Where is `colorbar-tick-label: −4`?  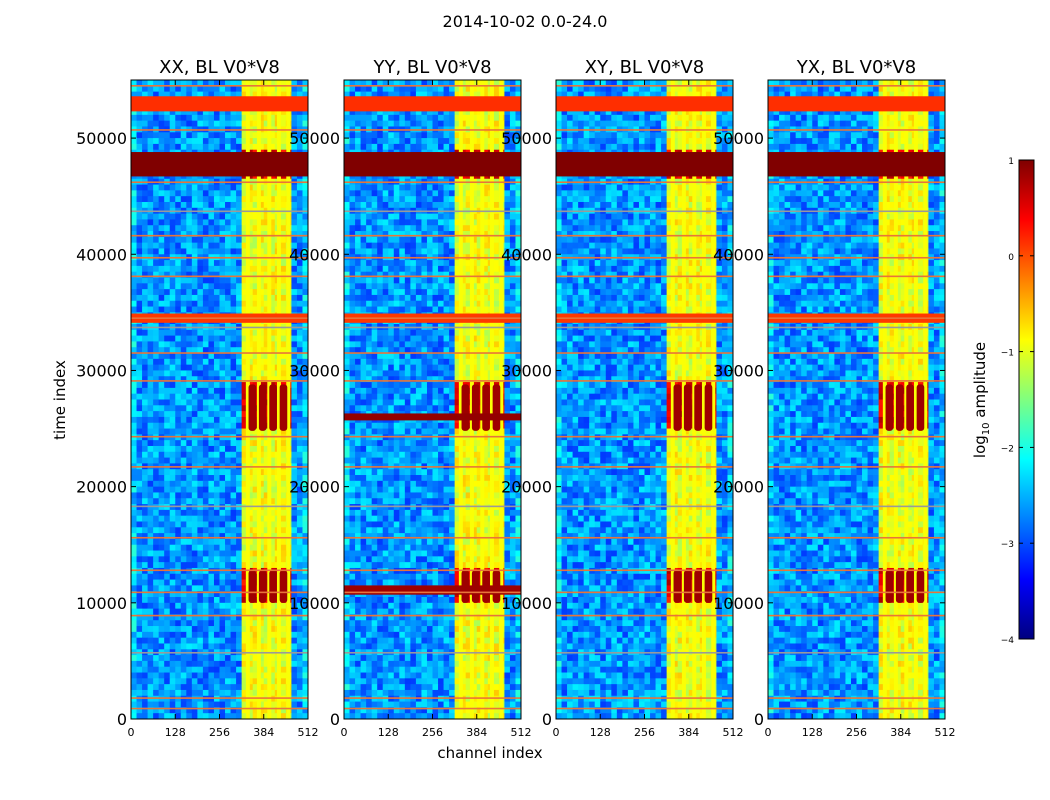
colorbar-tick-label: −4 is located at coordinates (1008, 641).